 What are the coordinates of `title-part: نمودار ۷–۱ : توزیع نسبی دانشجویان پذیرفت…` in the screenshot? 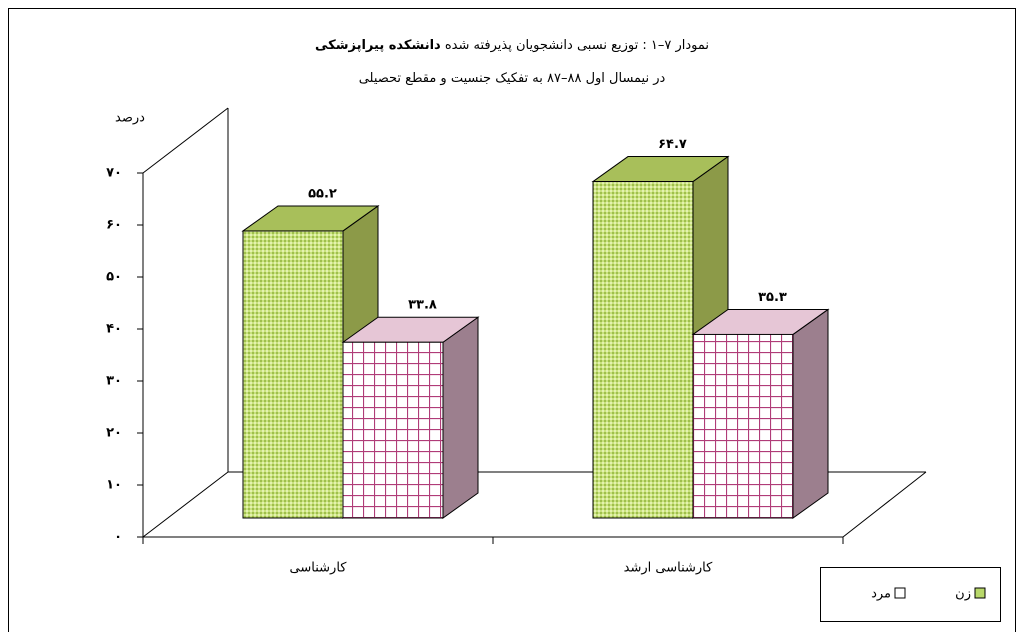 It's located at (576, 45).